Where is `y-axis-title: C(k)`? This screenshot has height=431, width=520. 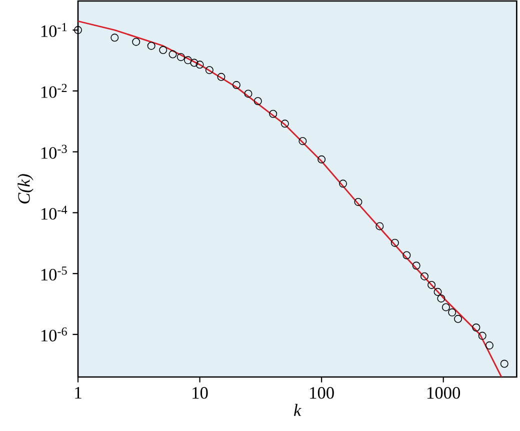
y-axis-title: C(k) is located at coordinates (26, 189).